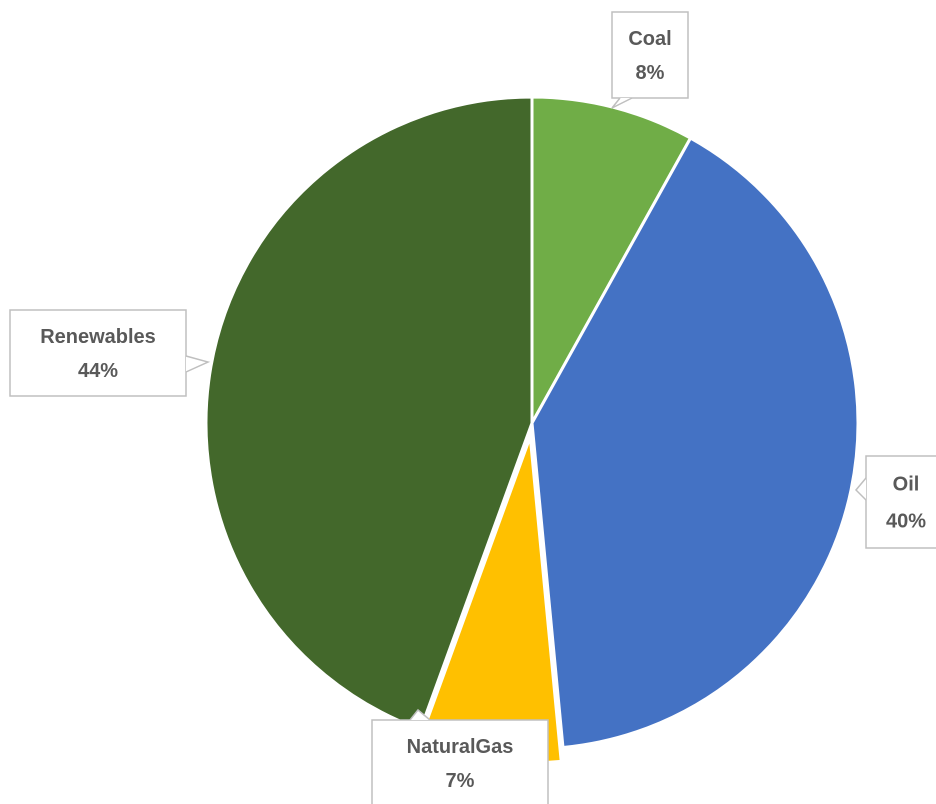  What do you see at coordinates (649, 39) in the screenshot?
I see `data-label-category: Coal` at bounding box center [649, 39].